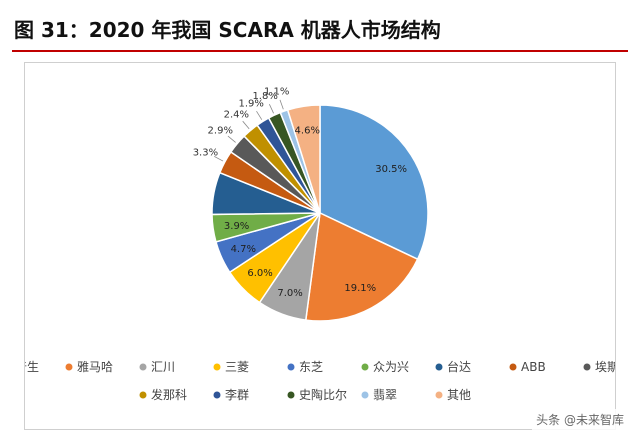  Describe the element at coordinates (391, 169) in the screenshot. I see `slice-value-label: 30.5%` at that location.